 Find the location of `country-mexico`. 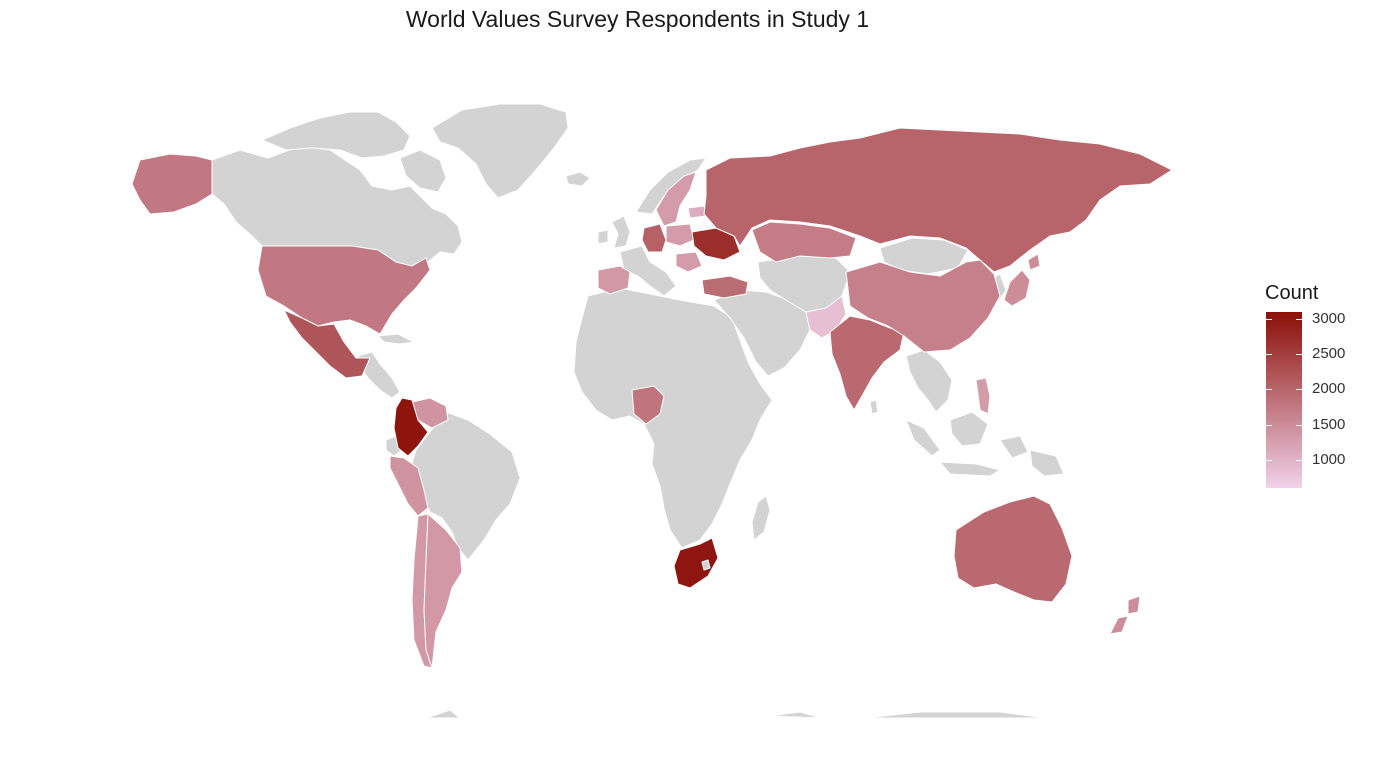

country-mexico is located at coordinates (327, 344).